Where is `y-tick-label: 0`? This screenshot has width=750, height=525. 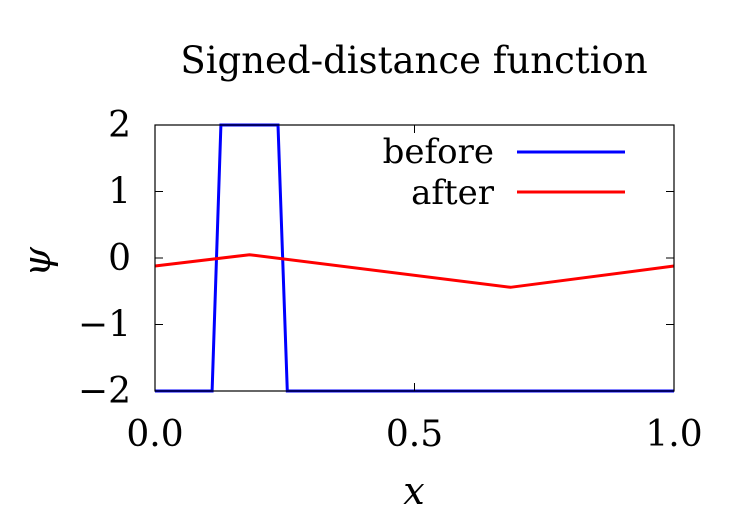
y-tick-label: 0 is located at coordinates (119, 258).